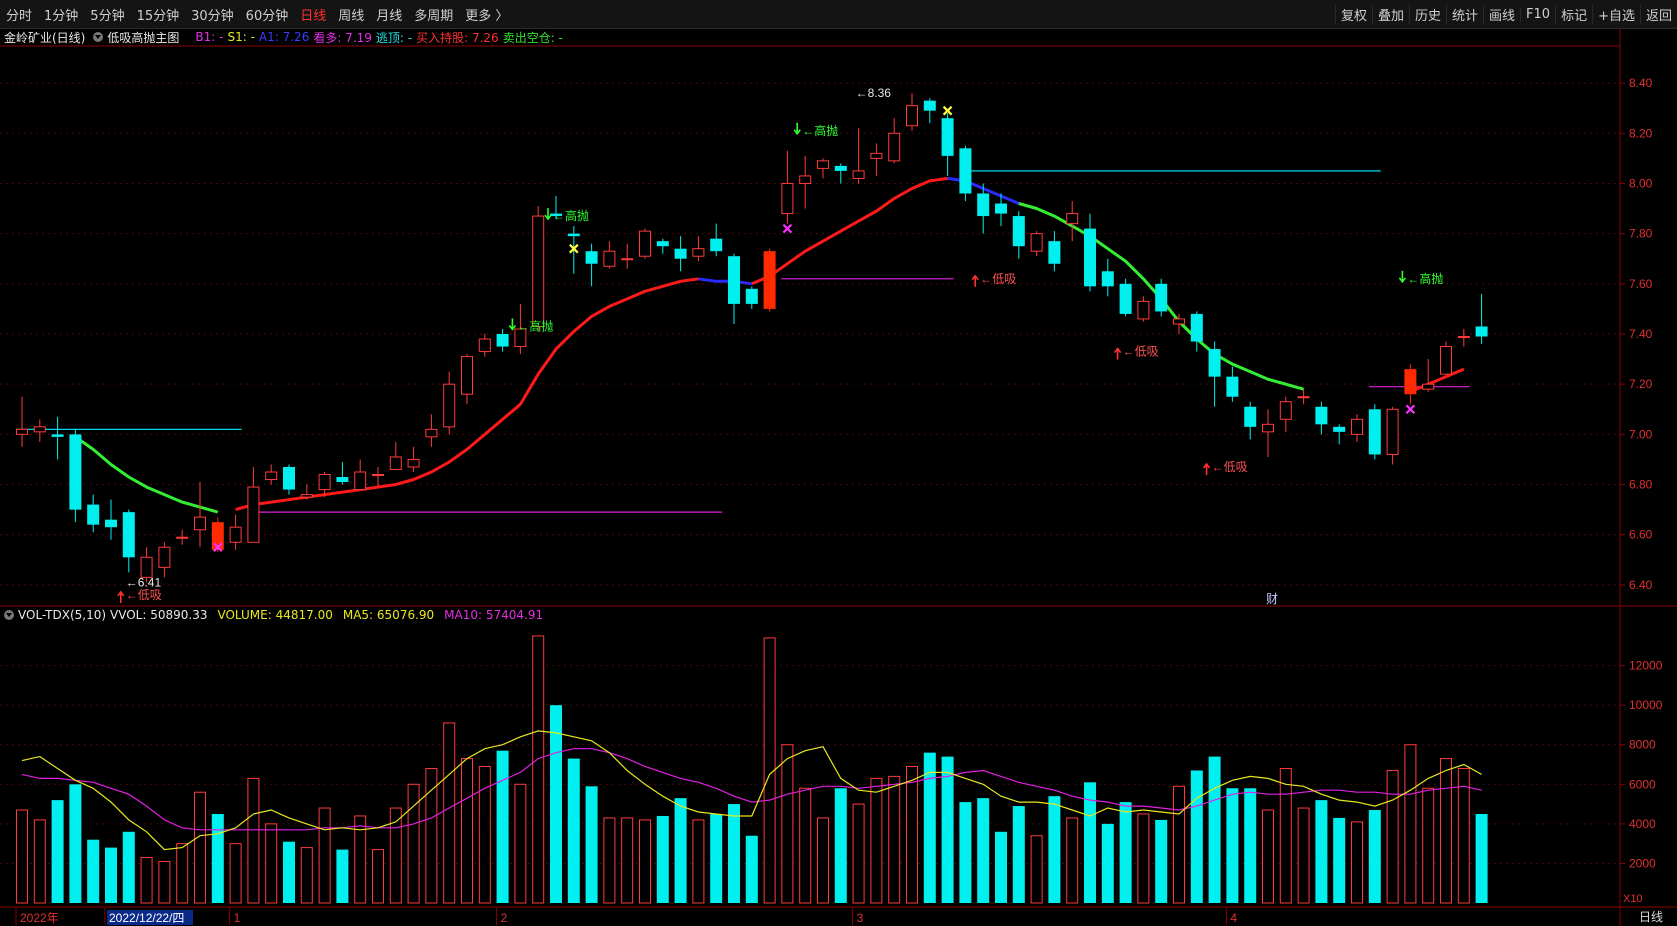 This screenshot has width=1677, height=926. Describe the element at coordinates (212, 16) in the screenshot. I see `period-button-4: 30分钟` at that location.